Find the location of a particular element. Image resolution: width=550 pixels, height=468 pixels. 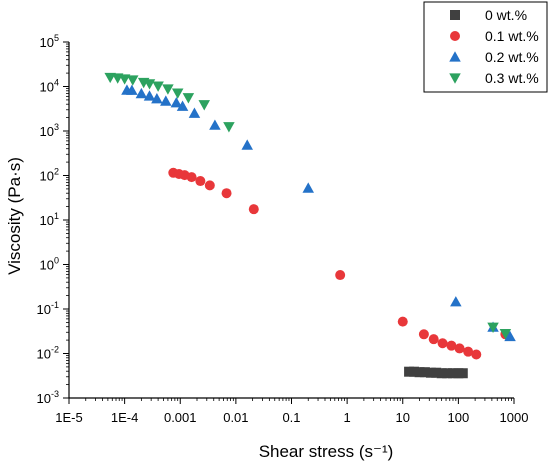

legend-label: 0.3 wt.% is located at coordinates (512, 78).